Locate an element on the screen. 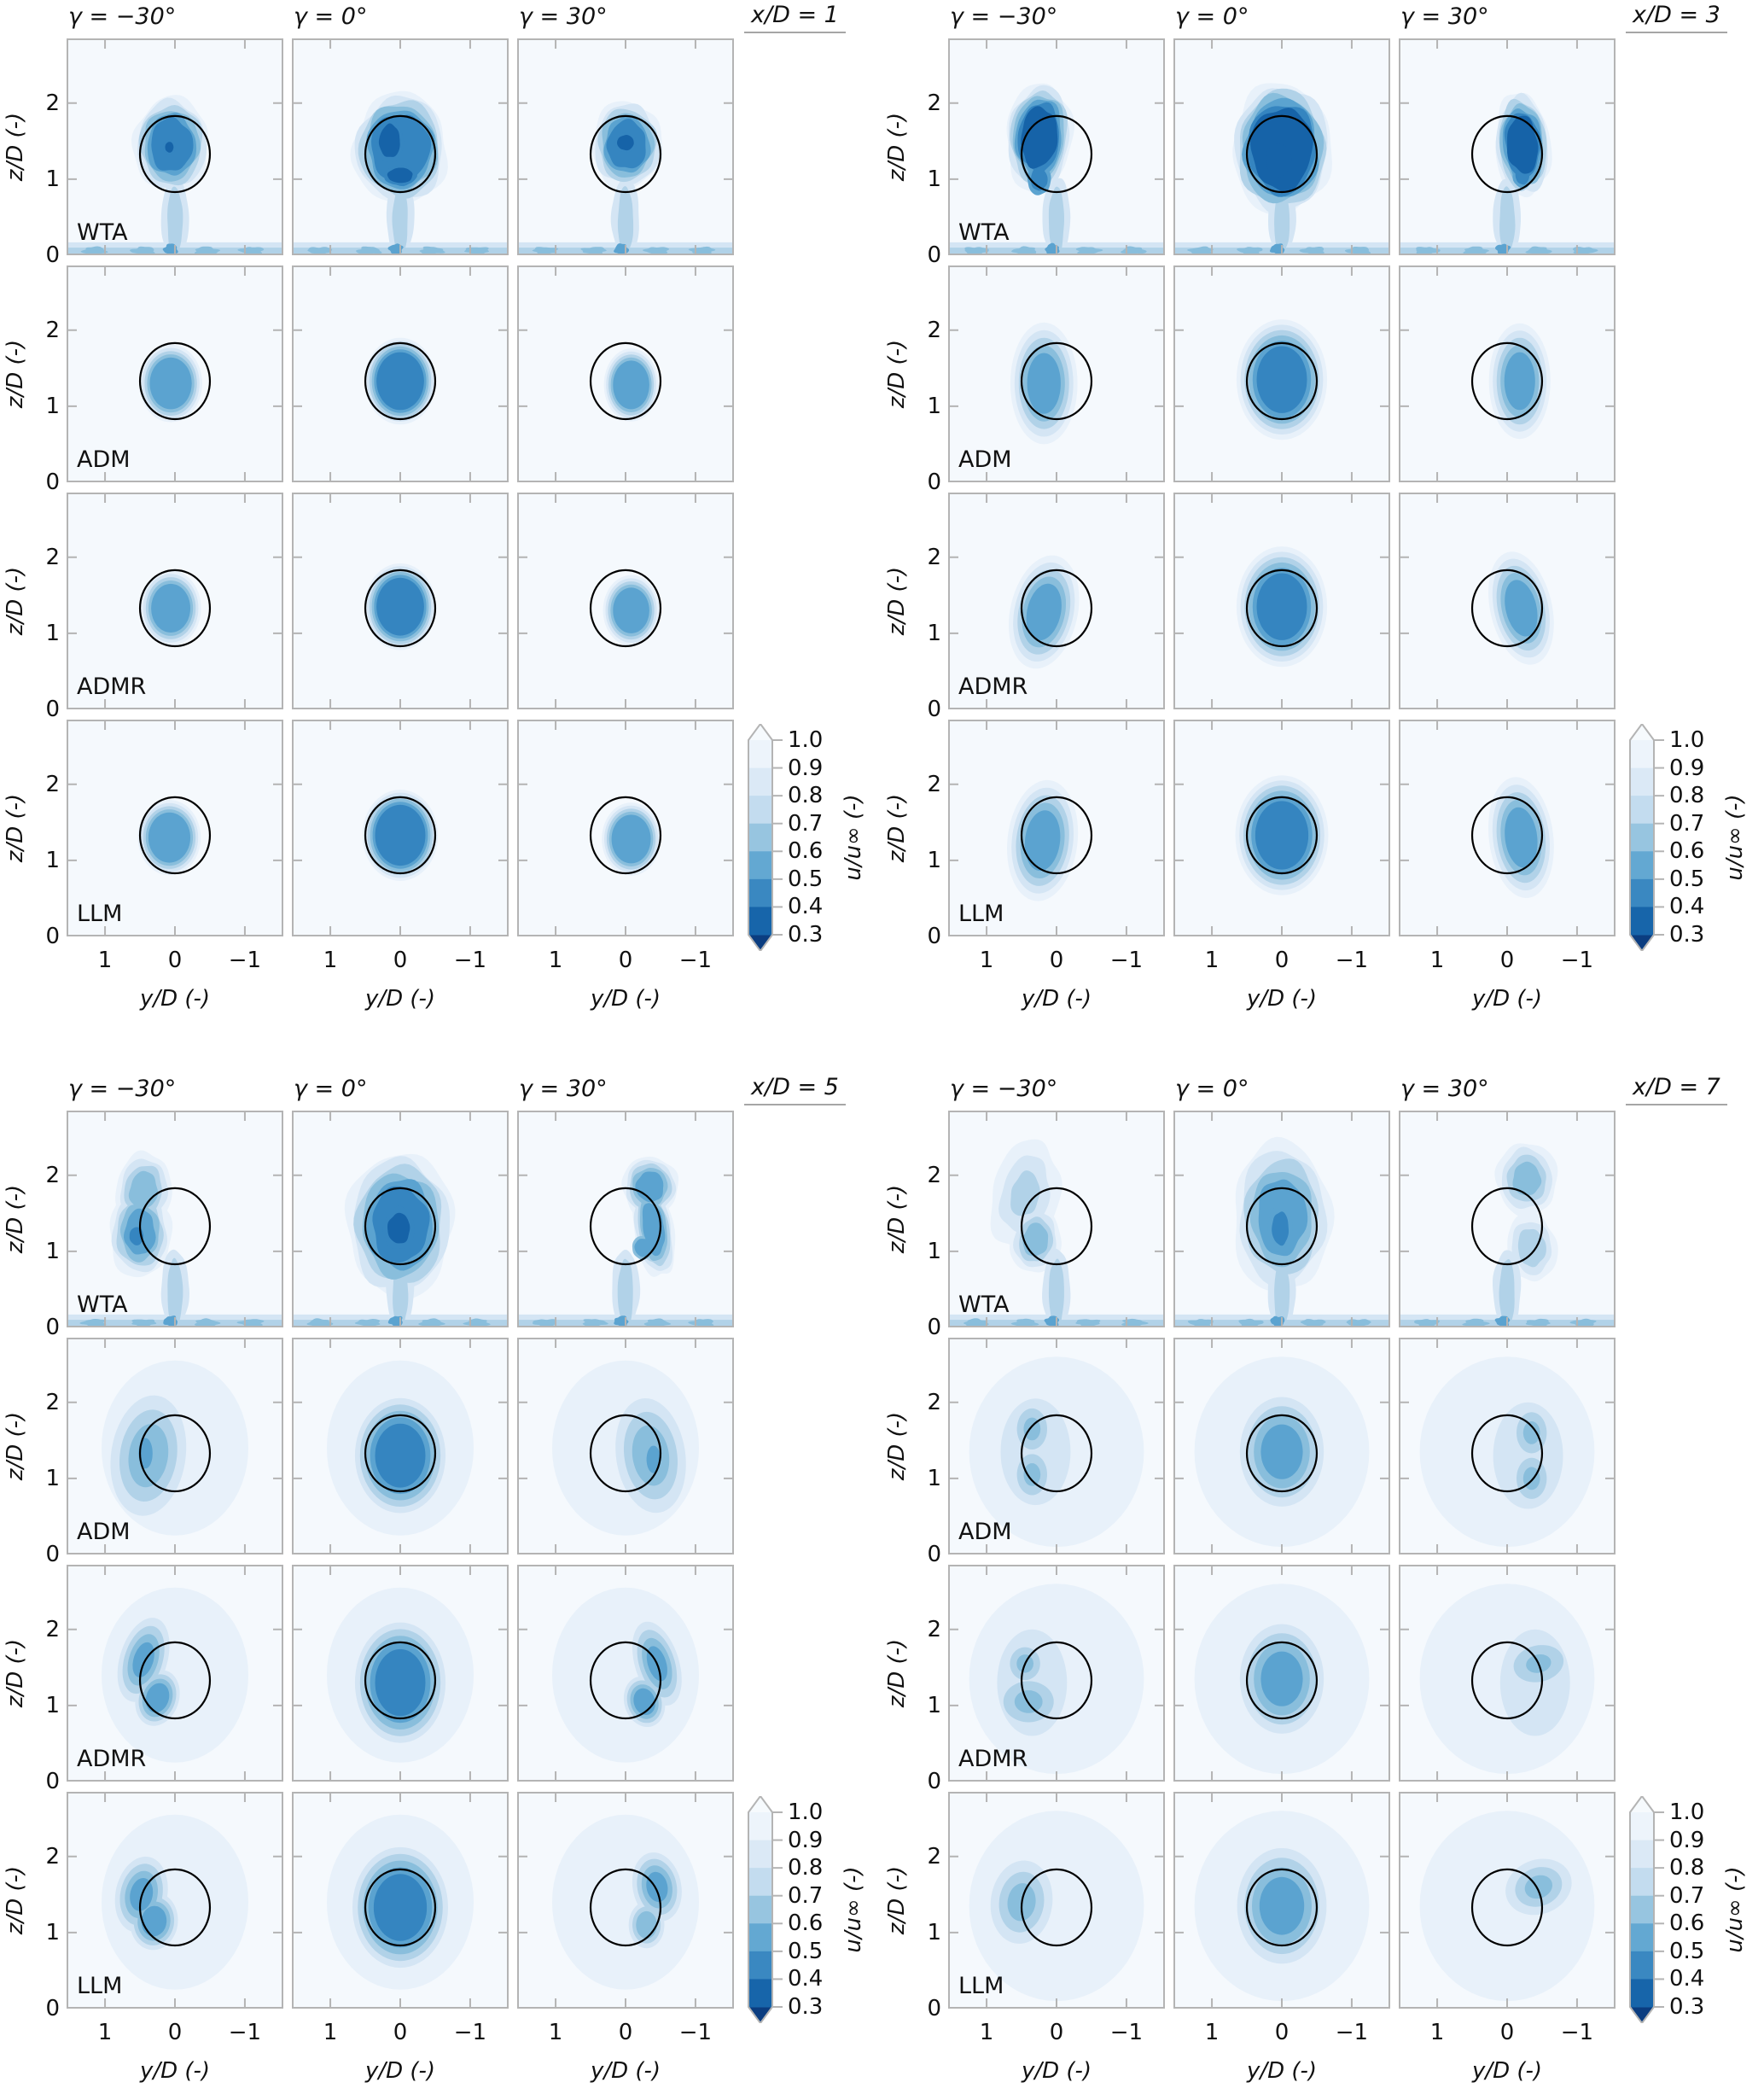 Image resolution: width=1764 pixels, height=2094 pixels. column-title-gamma: γ = −30° is located at coordinates (1004, 16).